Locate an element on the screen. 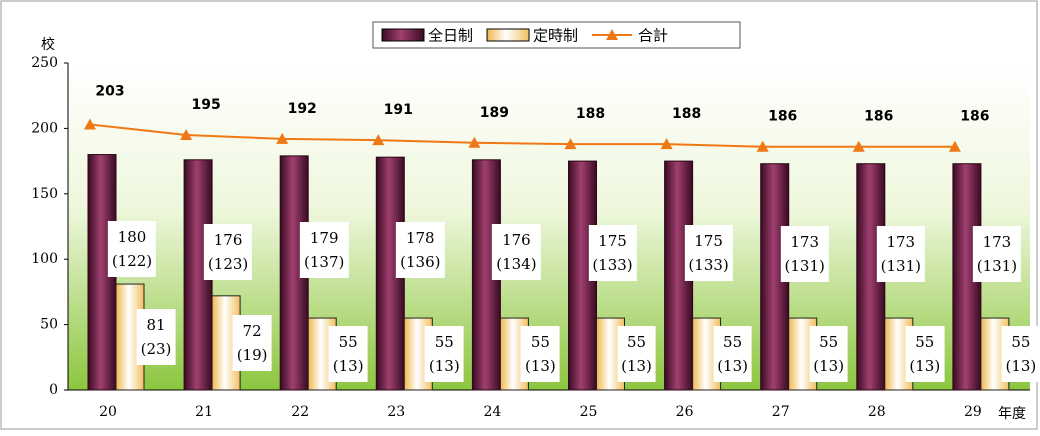 This screenshot has height=436, width=1040. value-label: 180 (122) is located at coordinates (132, 248).